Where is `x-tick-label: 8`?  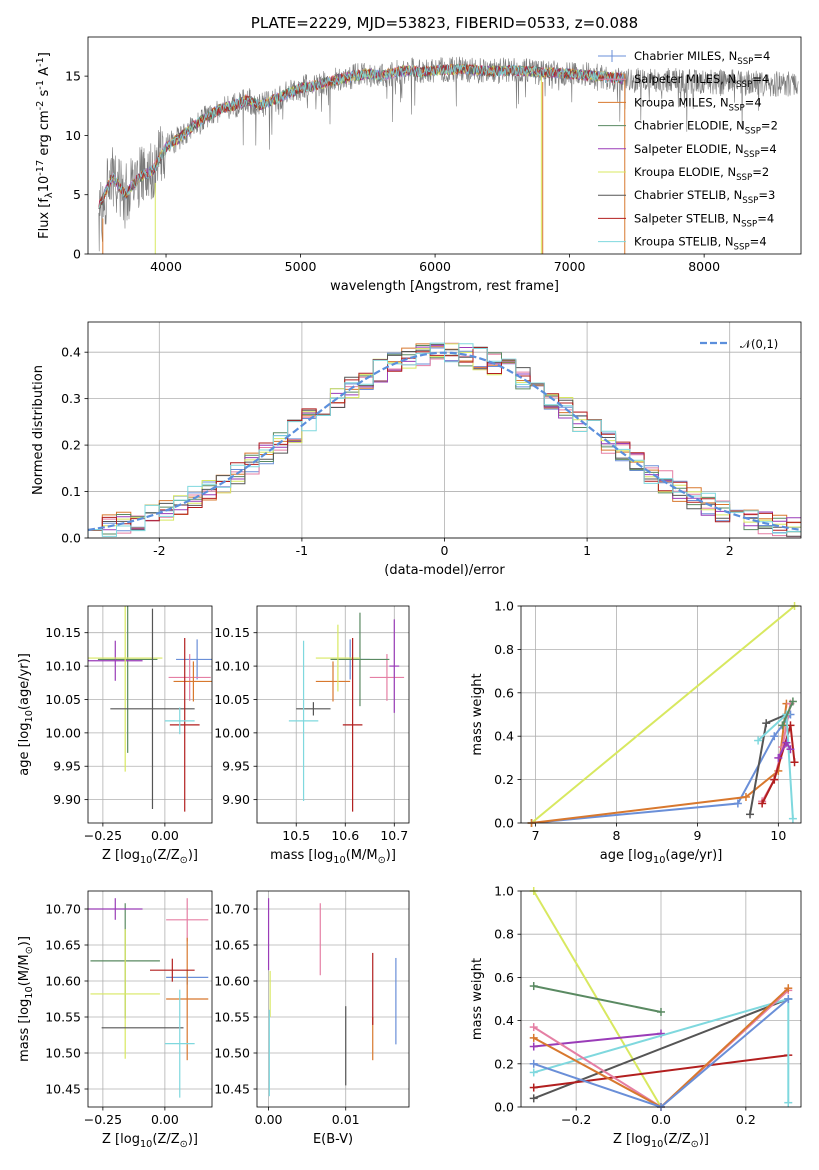
x-tick-label: 8 is located at coordinates (617, 835).